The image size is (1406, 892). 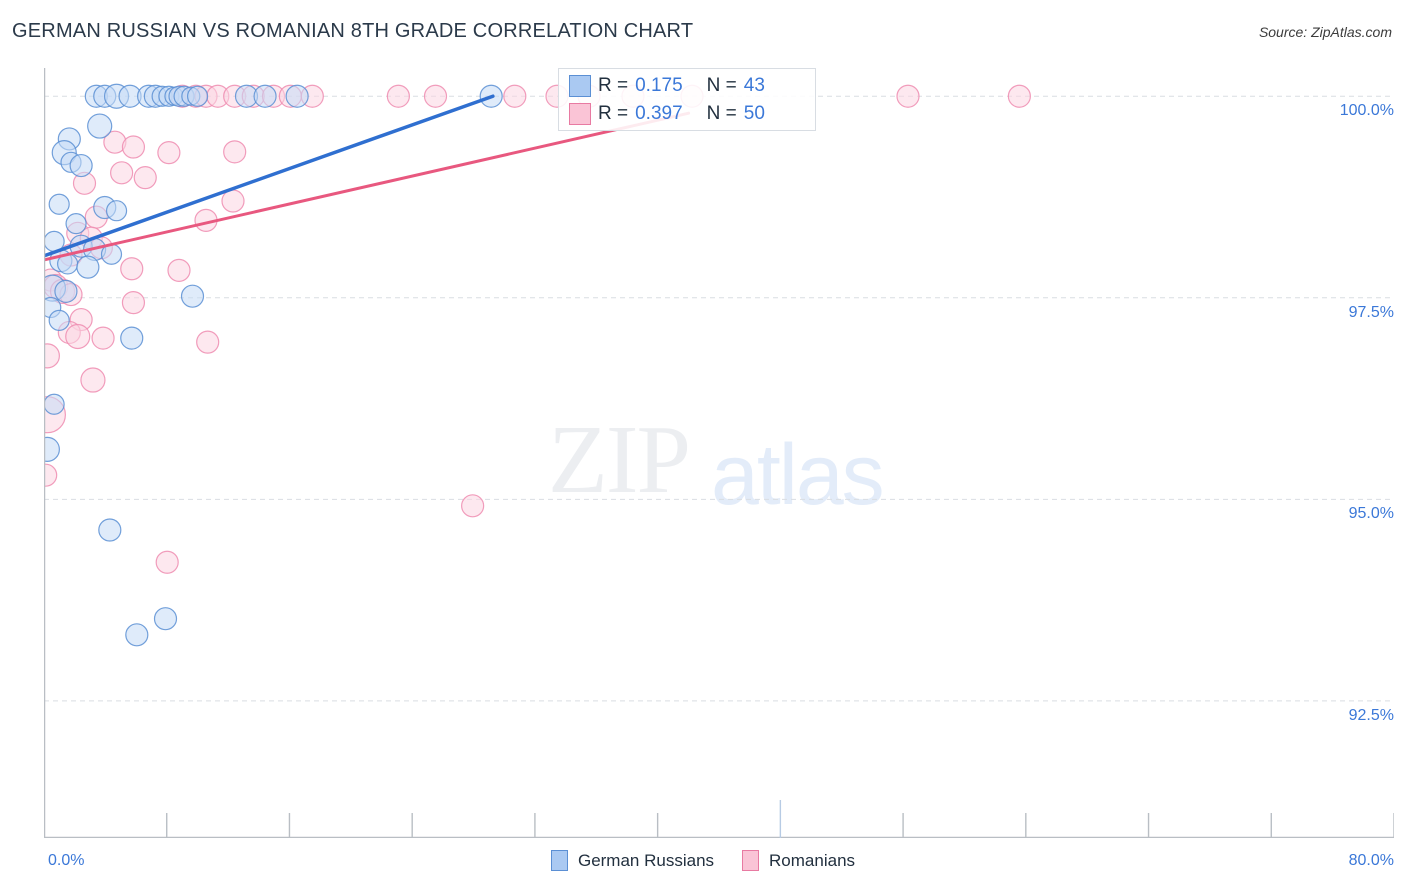 I want to click on statistics-box: R = 0.175 N = 43 R = 0.397 N = 50, so click(x=687, y=99).